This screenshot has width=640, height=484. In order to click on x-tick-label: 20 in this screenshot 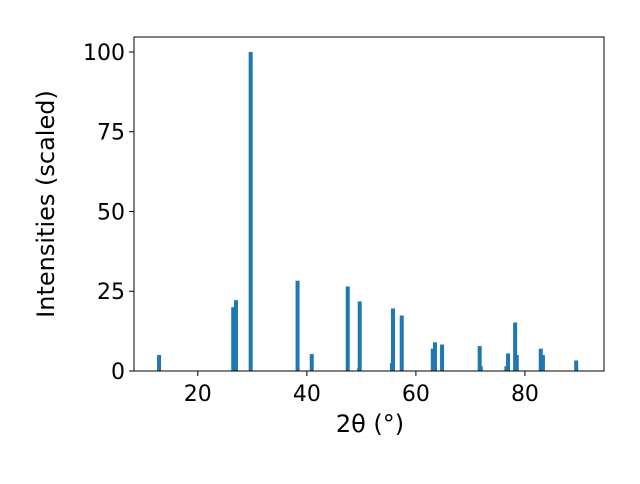, I will do `click(198, 394)`.